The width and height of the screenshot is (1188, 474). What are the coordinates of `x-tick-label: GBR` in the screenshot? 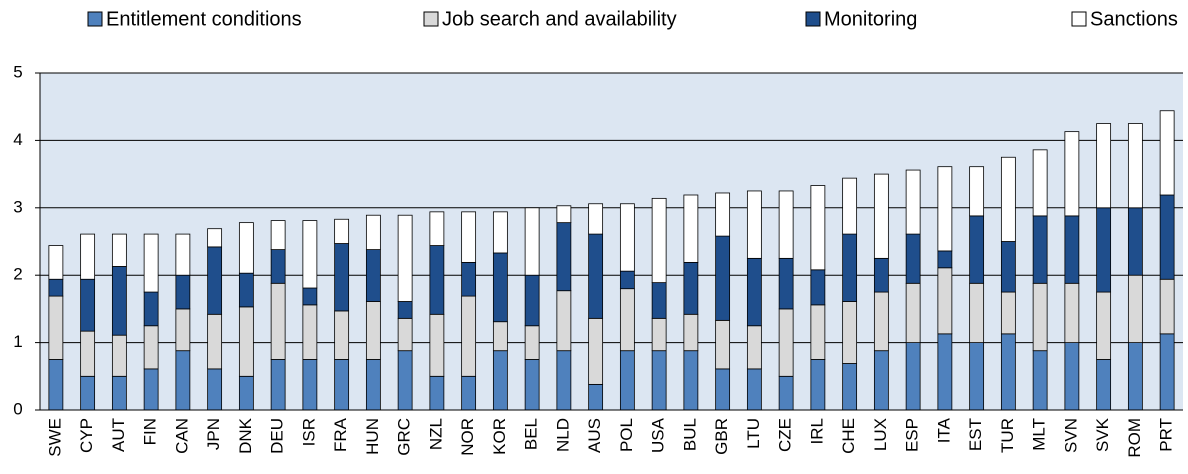 It's located at (721, 436).